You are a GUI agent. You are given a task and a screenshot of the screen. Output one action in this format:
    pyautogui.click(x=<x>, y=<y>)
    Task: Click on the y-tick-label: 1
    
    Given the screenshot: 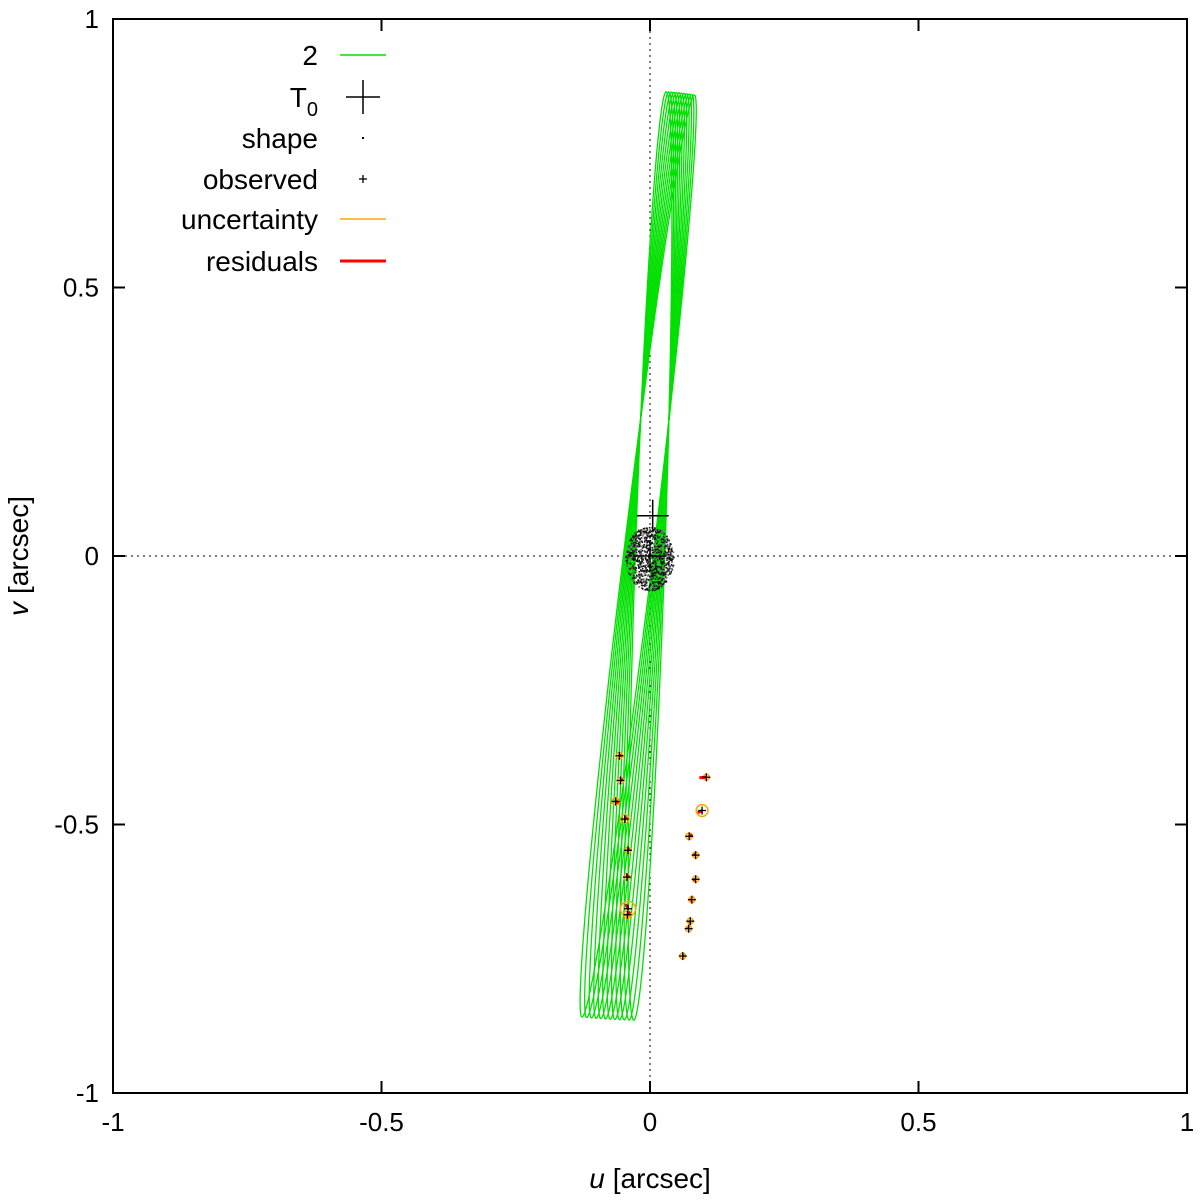 What is the action you would take?
    pyautogui.click(x=92, y=19)
    